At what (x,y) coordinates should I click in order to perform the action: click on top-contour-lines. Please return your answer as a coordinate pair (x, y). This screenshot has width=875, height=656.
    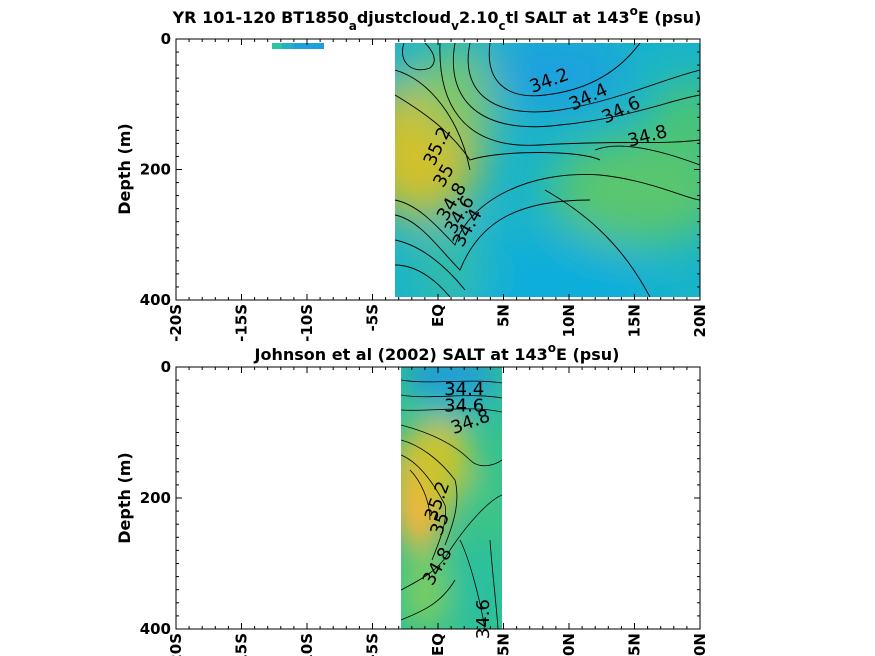
    Looking at the image, I should click on (547, 170).